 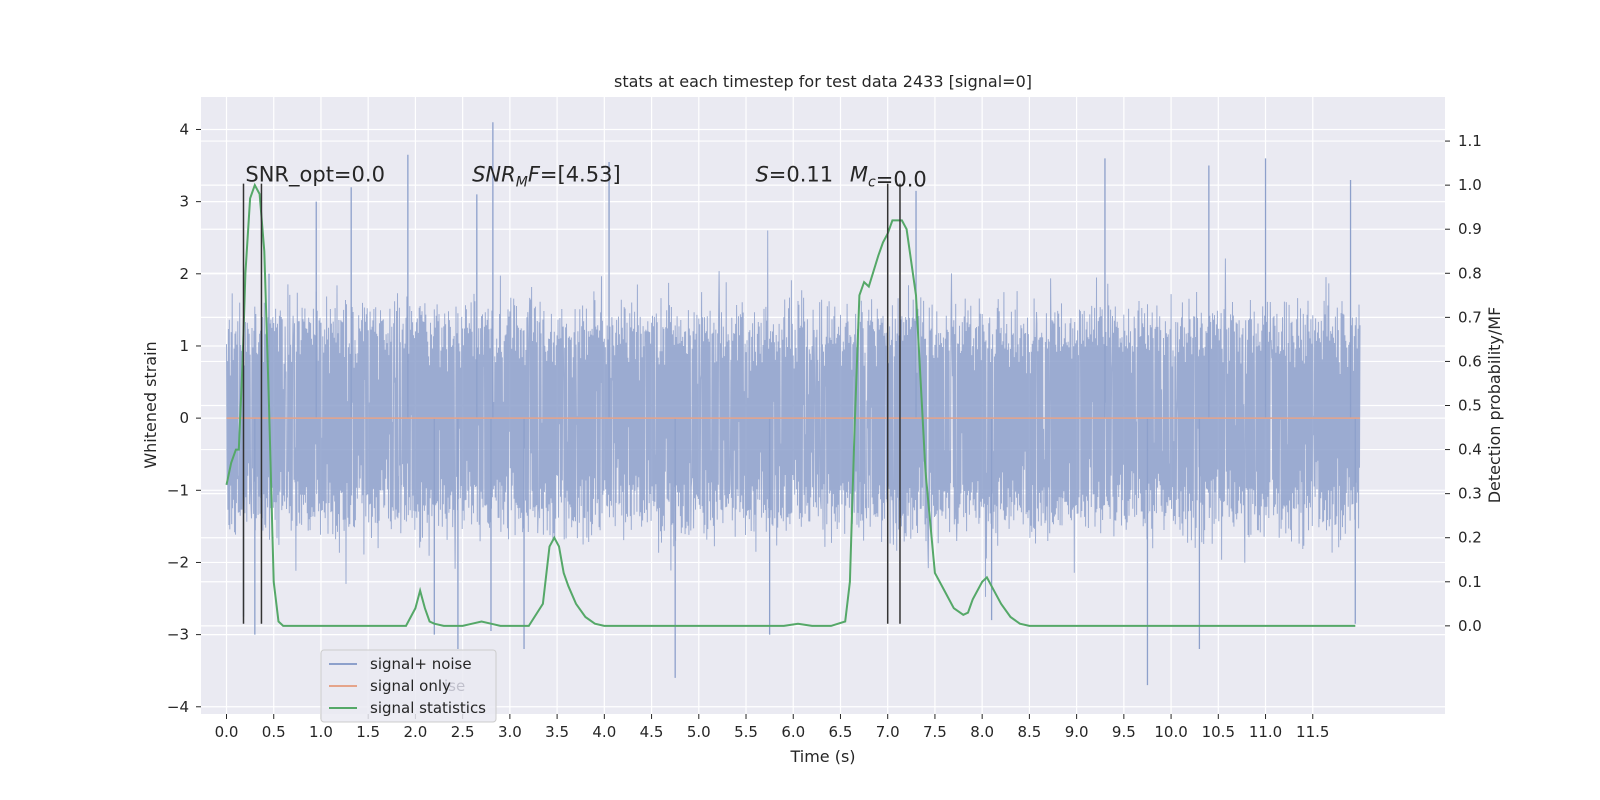 I want to click on x-tick-label-5: 2.5, so click(x=463, y=732).